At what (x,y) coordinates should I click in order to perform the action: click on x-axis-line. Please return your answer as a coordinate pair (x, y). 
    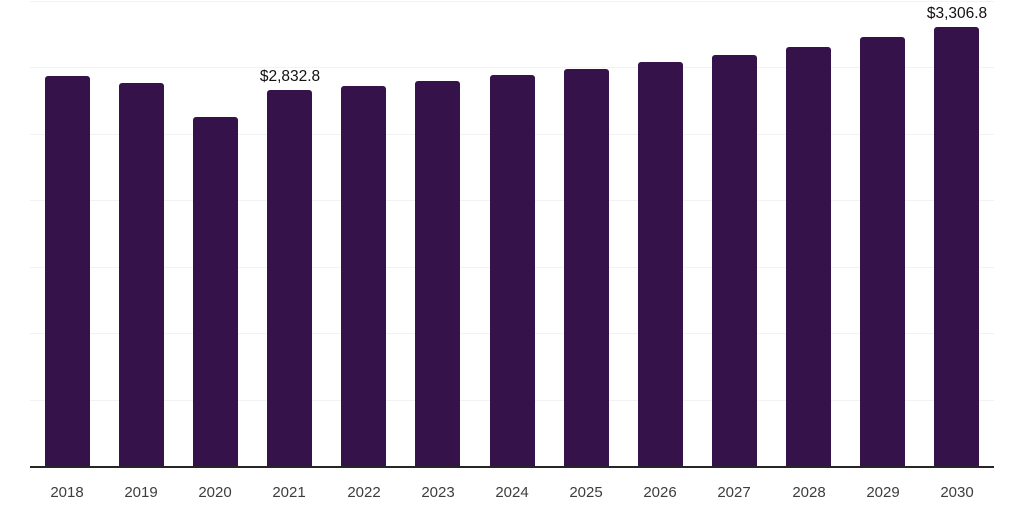
    Looking at the image, I should click on (512, 467).